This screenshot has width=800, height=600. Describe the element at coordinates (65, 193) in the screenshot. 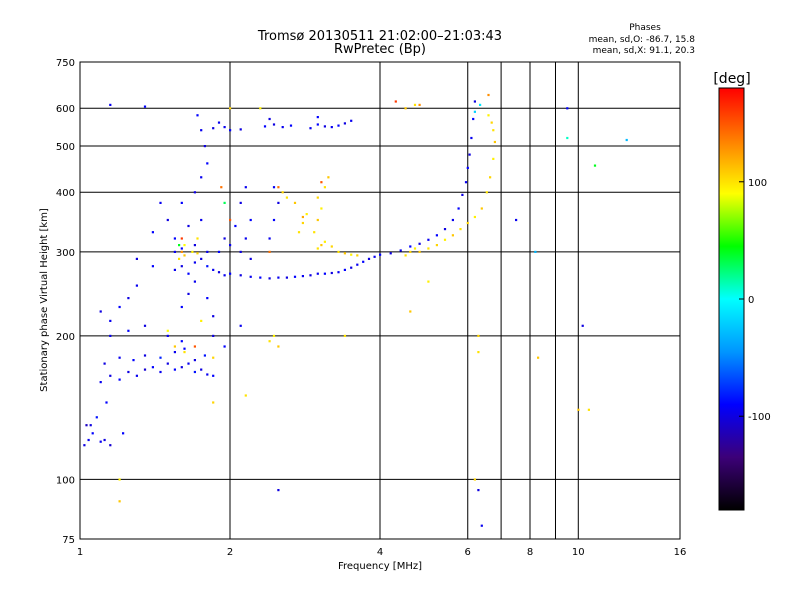

I see `y-tick-label: 400` at that location.